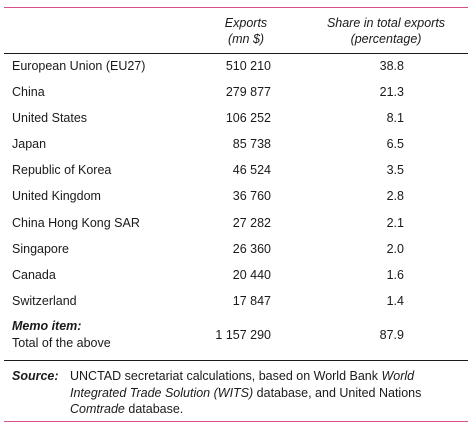  What do you see at coordinates (251, 248) in the screenshot?
I see `exports-cell: 26 360` at bounding box center [251, 248].